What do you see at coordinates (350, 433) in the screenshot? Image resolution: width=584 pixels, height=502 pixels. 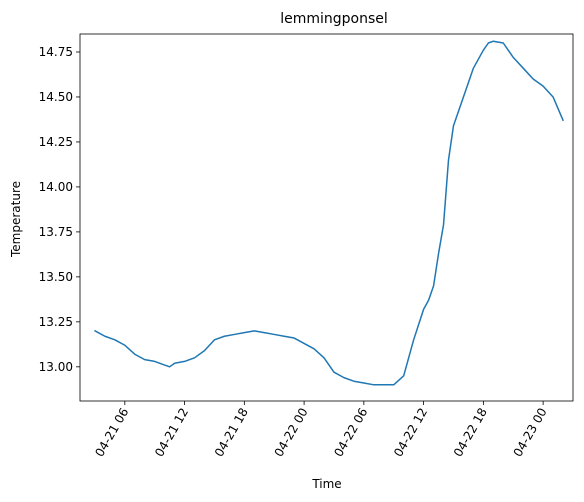 I see `x-tick-label: 04-22 06` at bounding box center [350, 433].